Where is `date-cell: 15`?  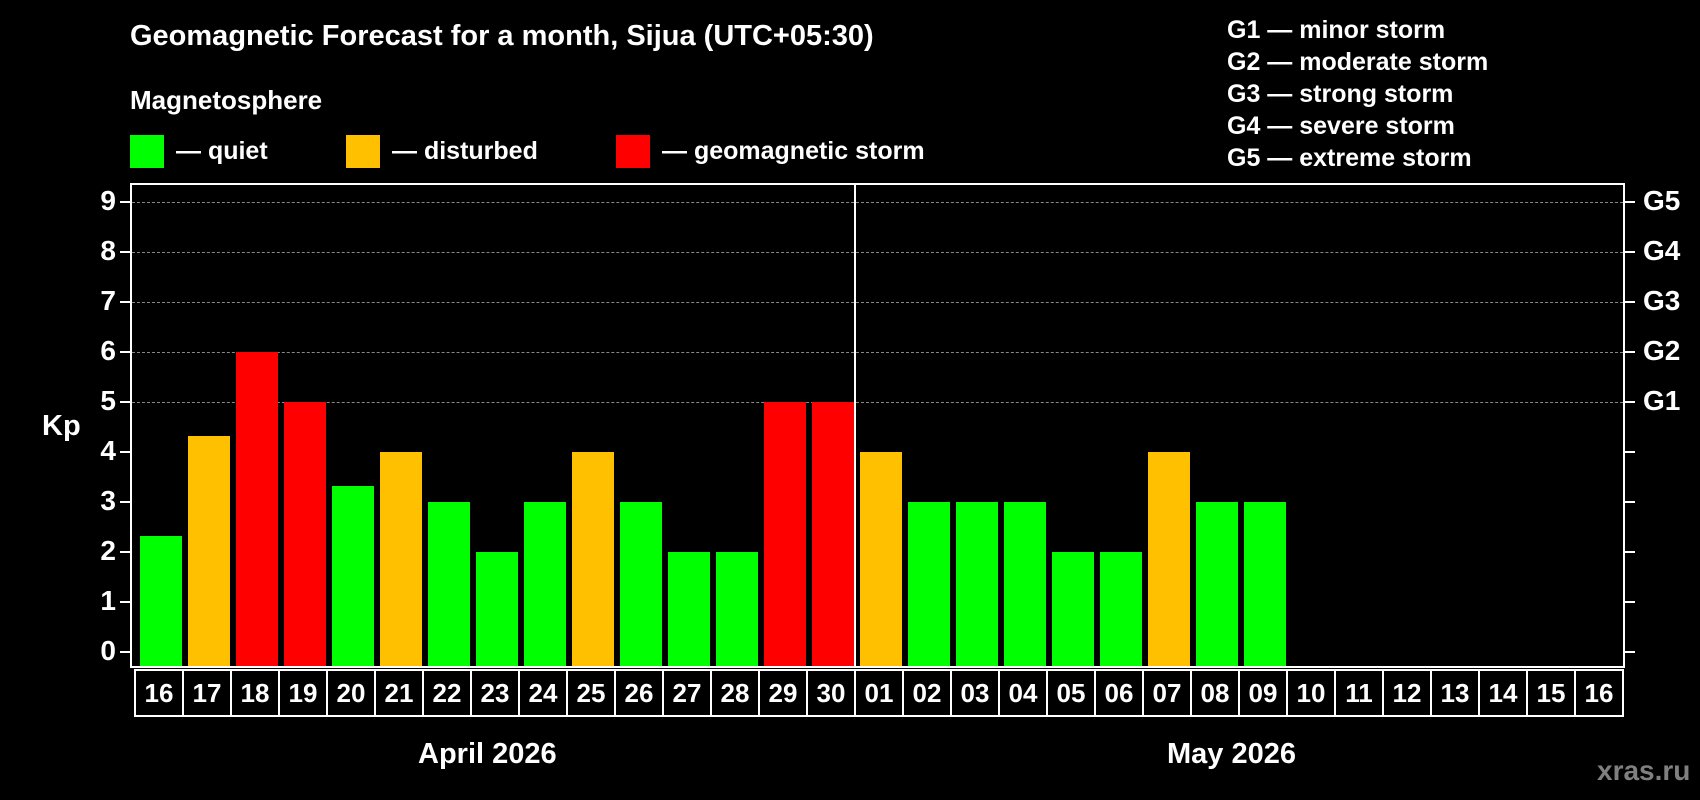
date-cell: 15 is located at coordinates (1552, 693).